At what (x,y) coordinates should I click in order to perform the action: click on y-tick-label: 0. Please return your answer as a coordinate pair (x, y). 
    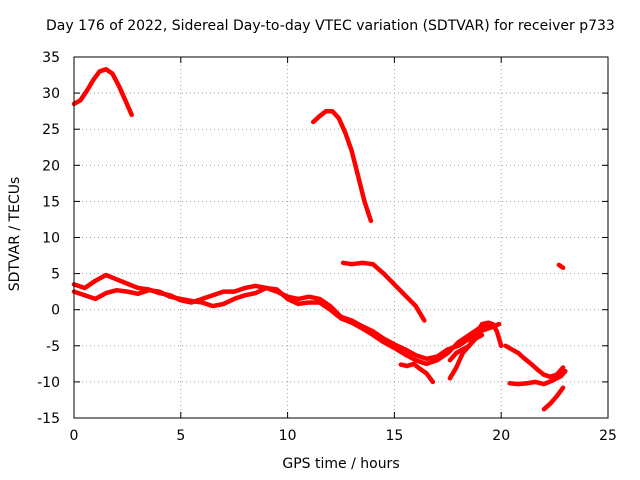
    Looking at the image, I should click on (55, 311).